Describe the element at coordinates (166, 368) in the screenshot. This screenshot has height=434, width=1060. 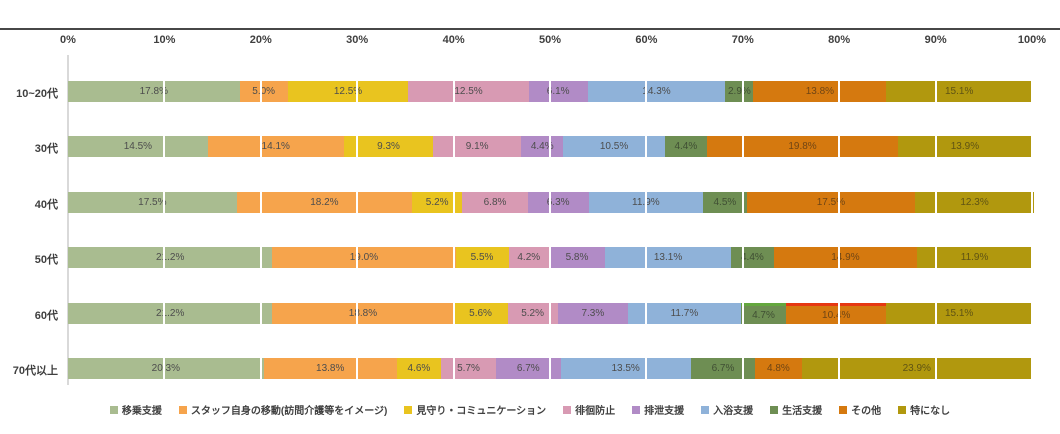
I see `bar-segment: 20.3%` at that location.